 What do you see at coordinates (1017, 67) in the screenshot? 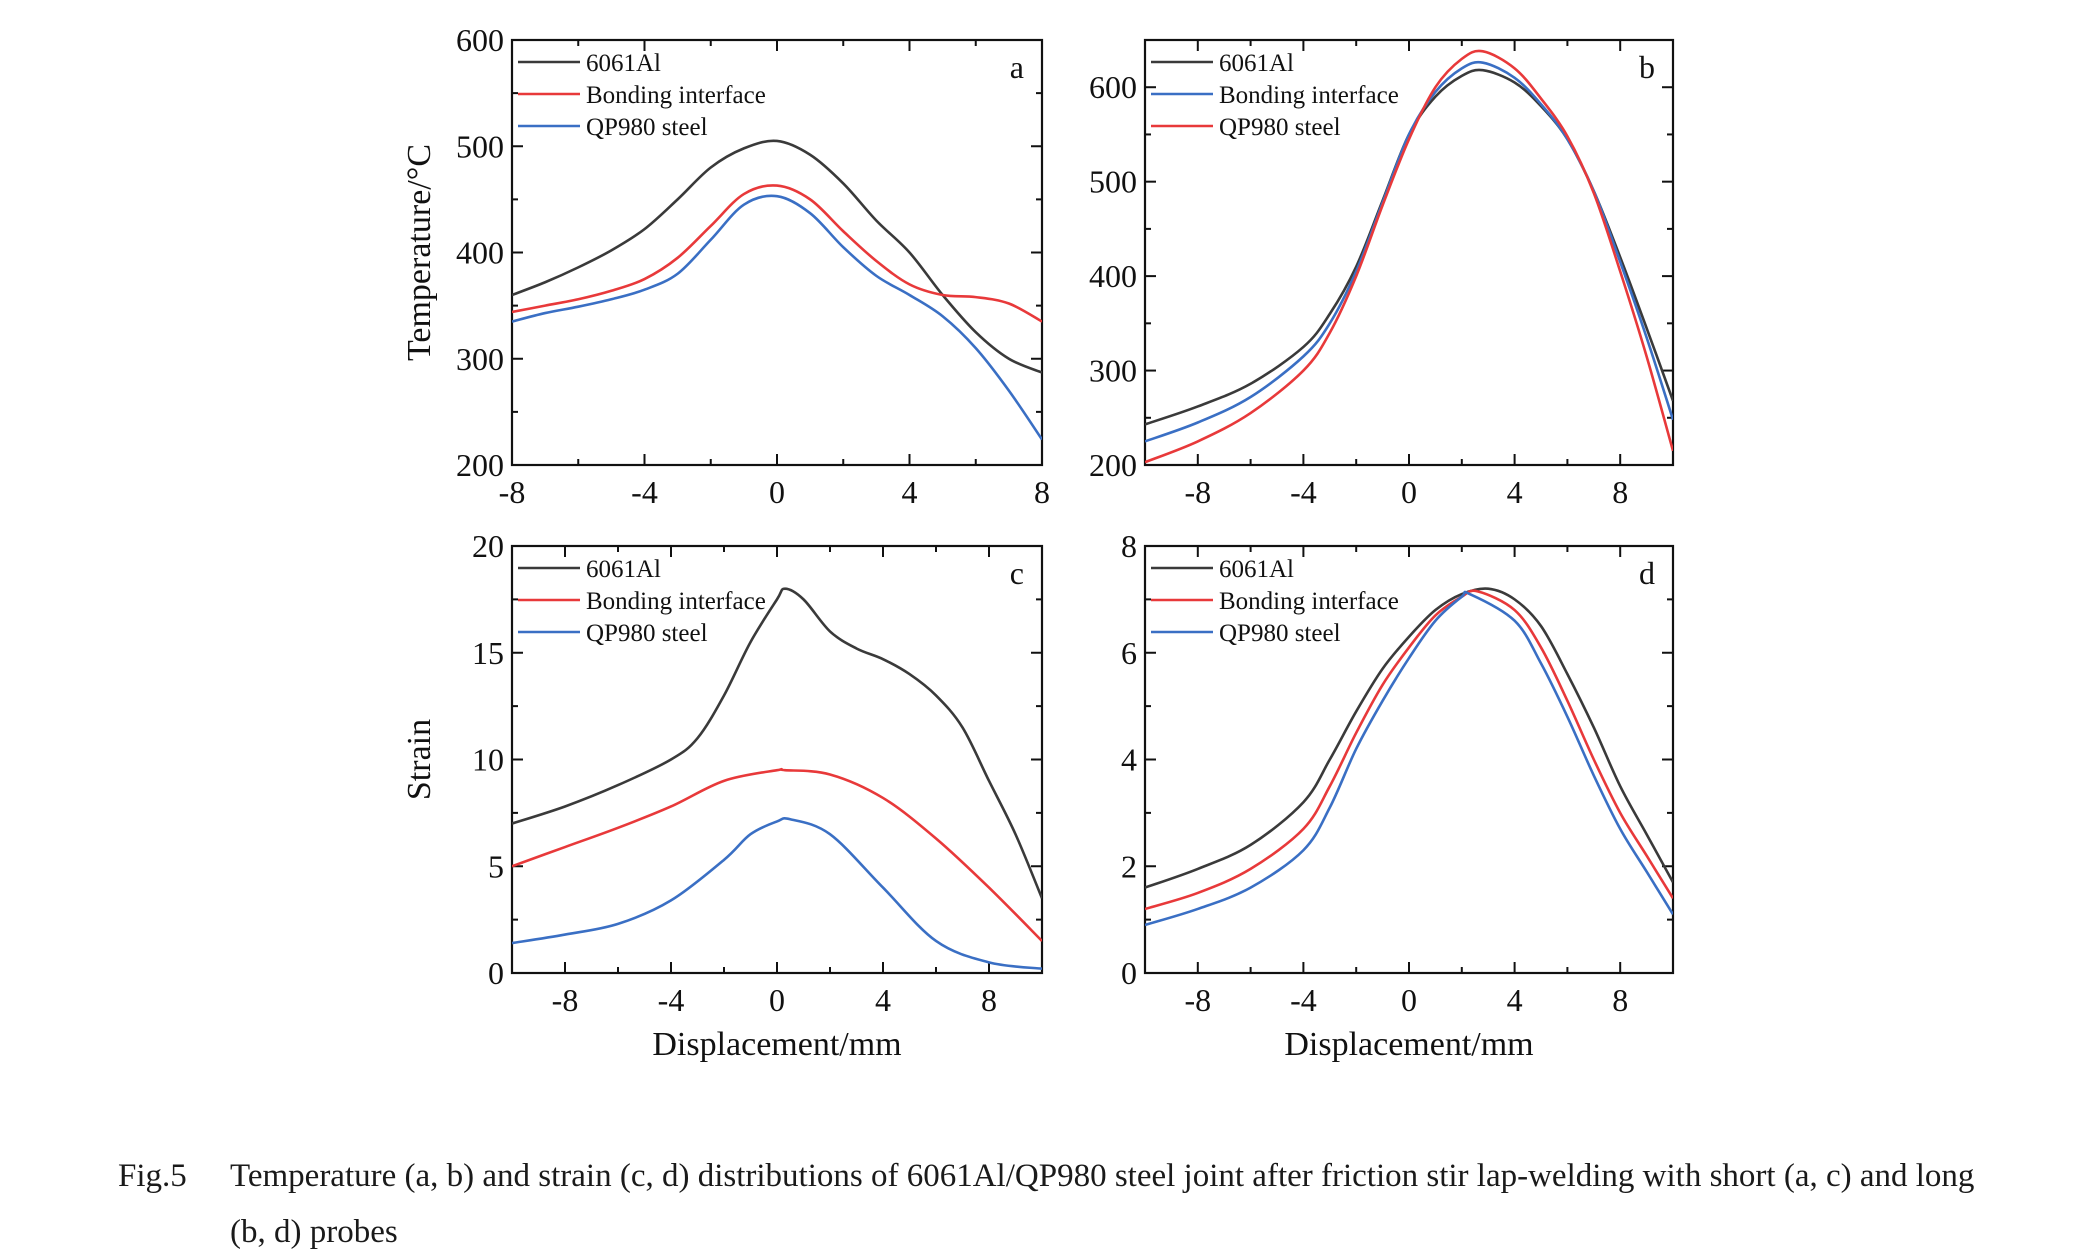
I see `panel-letter: a` at bounding box center [1017, 67].